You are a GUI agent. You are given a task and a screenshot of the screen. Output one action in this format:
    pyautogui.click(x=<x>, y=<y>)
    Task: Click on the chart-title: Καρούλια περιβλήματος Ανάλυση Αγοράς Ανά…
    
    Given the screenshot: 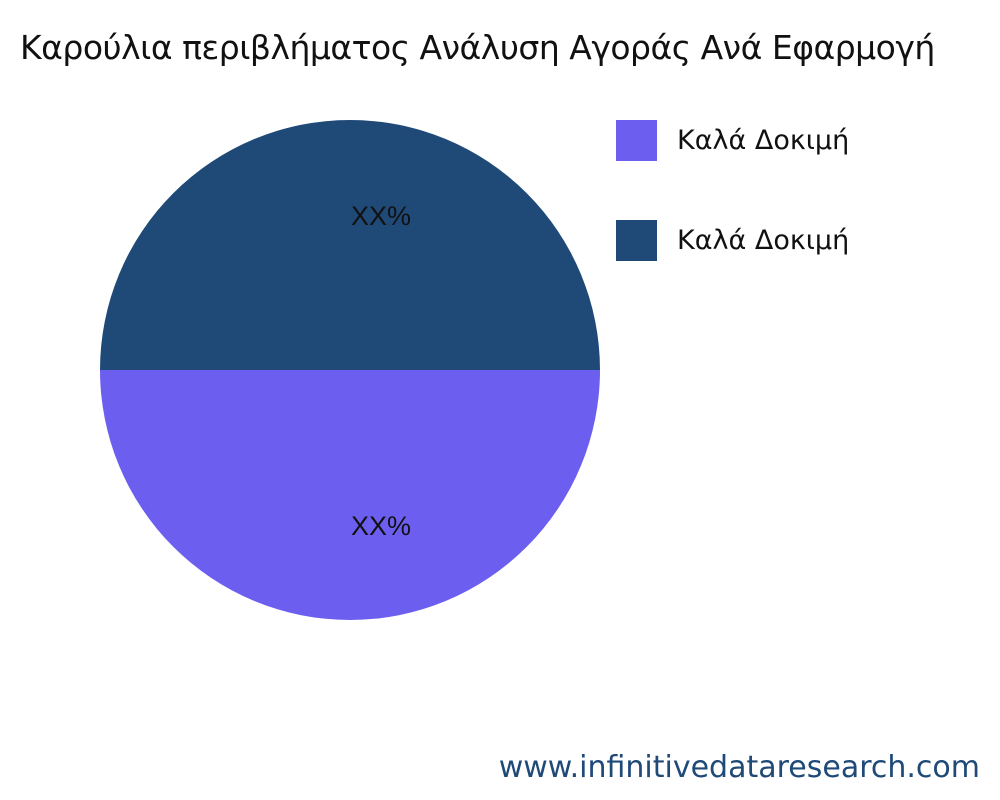 What is the action you would take?
    pyautogui.click(x=477, y=47)
    